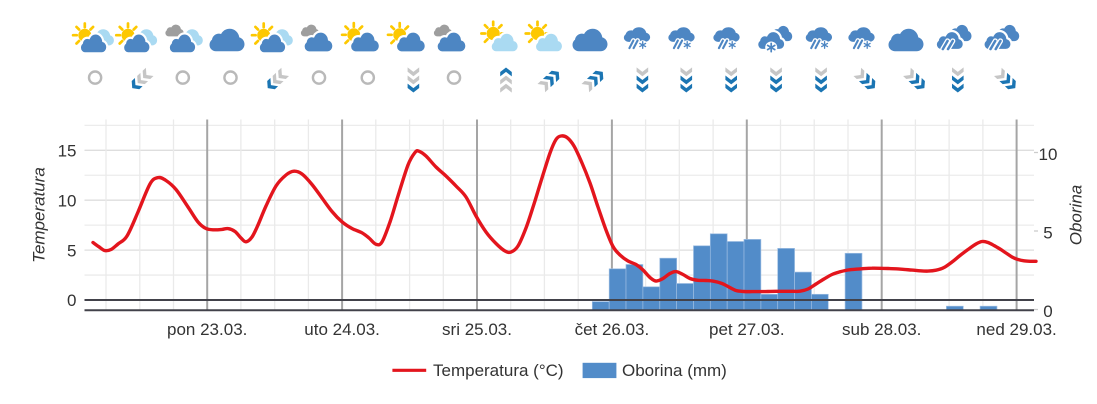 This screenshot has height=404, width=1097. I want to click on svg-text: pon 23.03., so click(207, 329).